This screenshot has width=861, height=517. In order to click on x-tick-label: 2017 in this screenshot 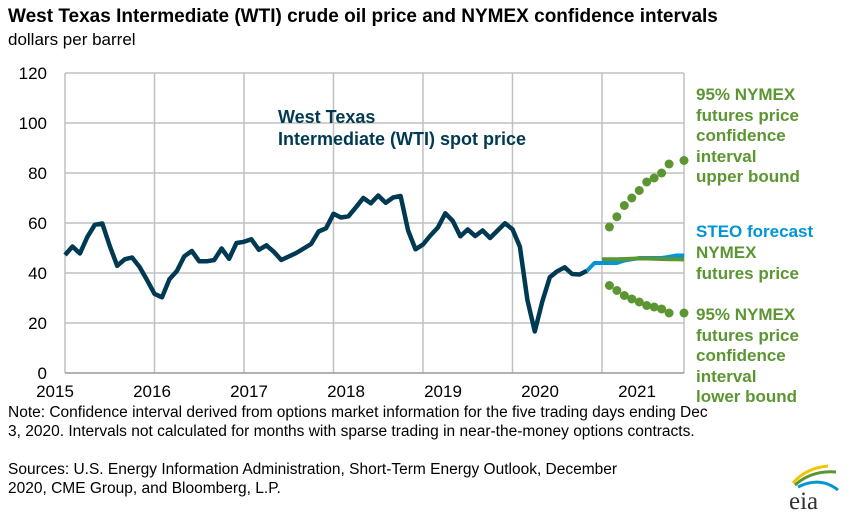, I will do `click(249, 391)`.